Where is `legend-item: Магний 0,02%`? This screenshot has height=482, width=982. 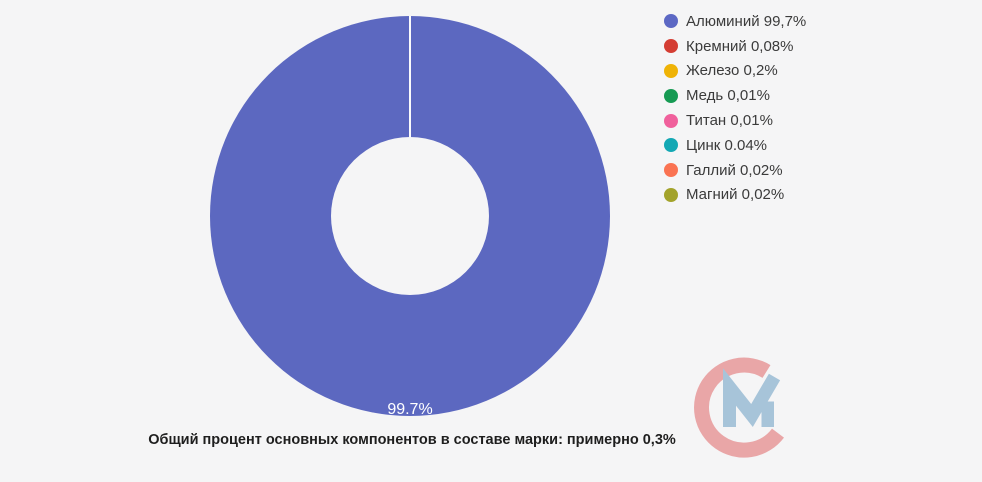
legend-item: Магний 0,02% is located at coordinates (735, 195).